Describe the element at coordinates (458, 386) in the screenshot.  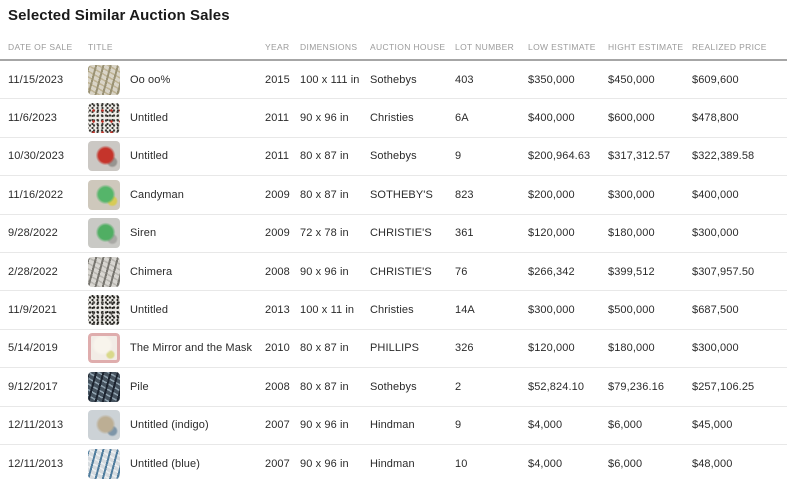
I see `lot-number-cell: 2` at that location.